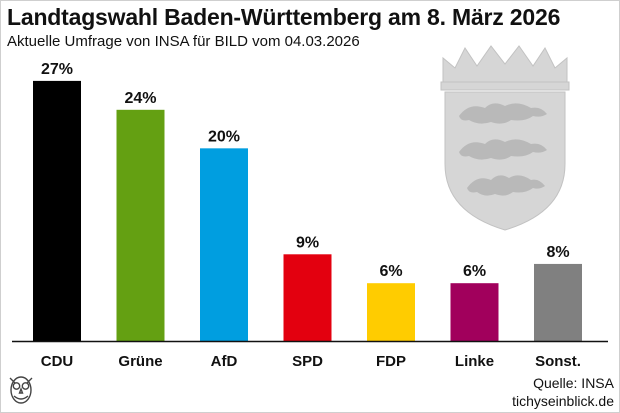 The image size is (620, 413). Describe the element at coordinates (390, 271) in the screenshot. I see `value-label-fdp: 6%` at that location.